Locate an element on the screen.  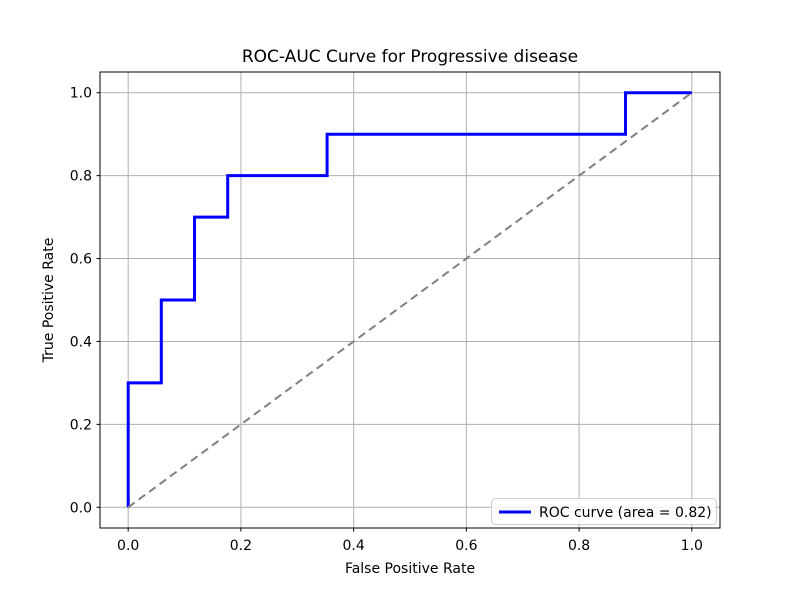
x-tick-label: 0.4 is located at coordinates (354, 546).